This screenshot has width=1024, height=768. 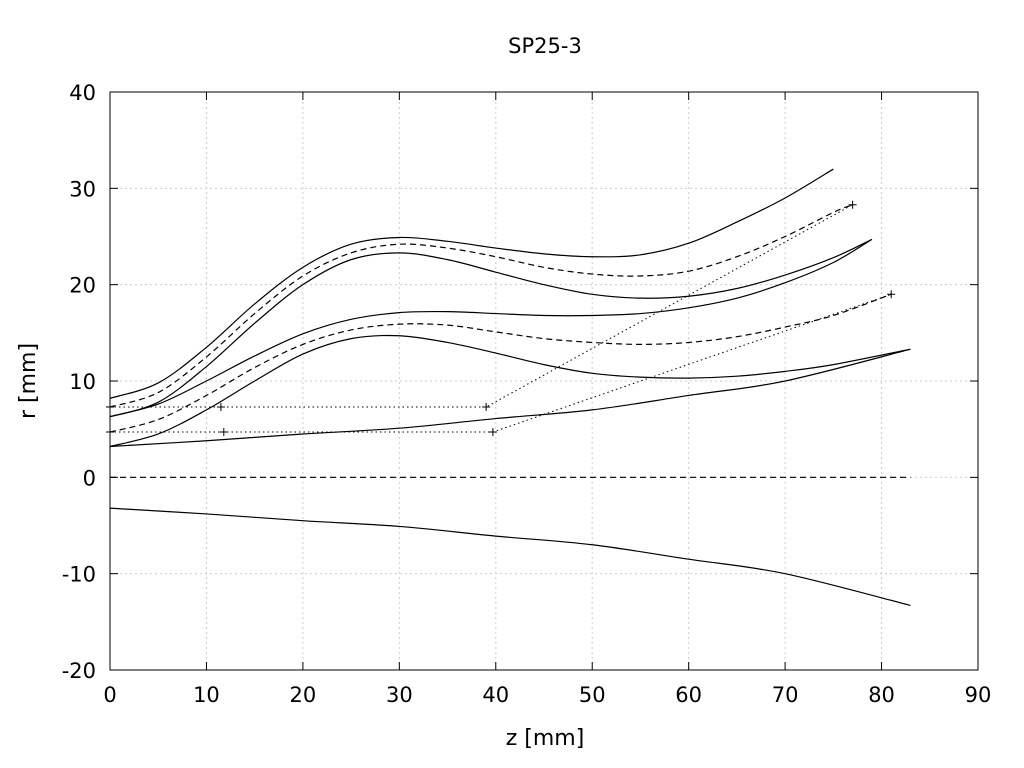 What do you see at coordinates (881, 695) in the screenshot?
I see `x-tick-label: 80` at bounding box center [881, 695].